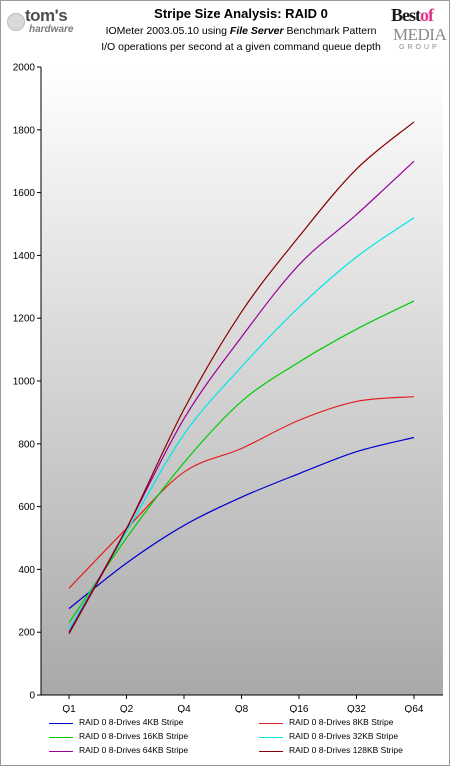 The height and width of the screenshot is (766, 450). What do you see at coordinates (406, 15) in the screenshot?
I see `logo-best-word: Best` at bounding box center [406, 15].